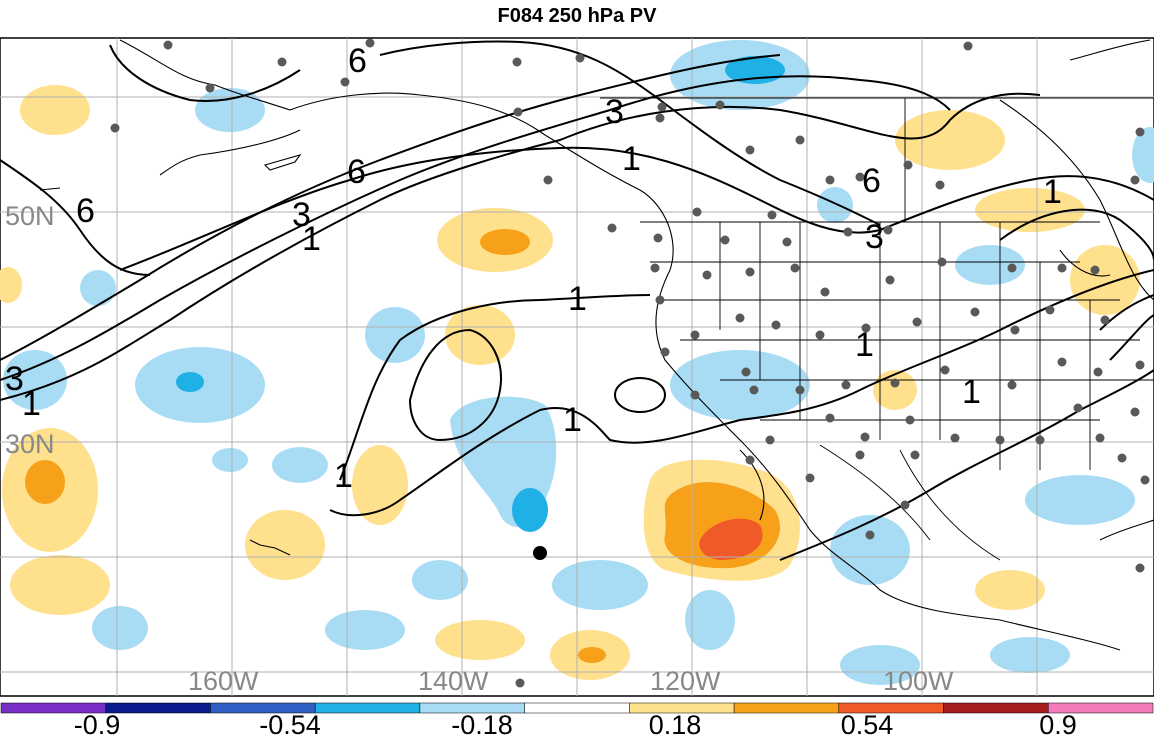  I want to click on hawaii-islands, so click(270, 547).